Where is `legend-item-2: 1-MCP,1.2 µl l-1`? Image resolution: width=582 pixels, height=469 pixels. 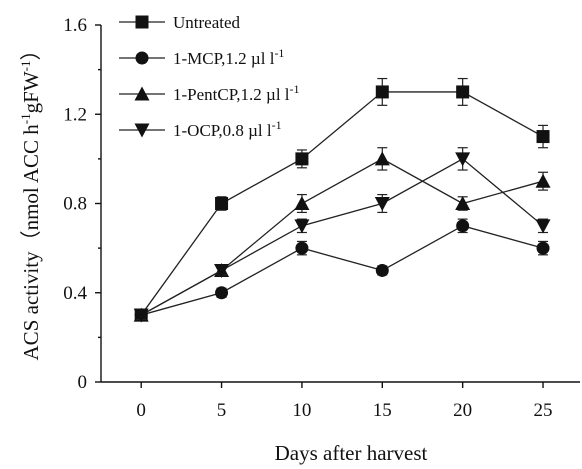
legend-item-2: 1-MCP,1.2 µl l-1 is located at coordinates (201, 57).